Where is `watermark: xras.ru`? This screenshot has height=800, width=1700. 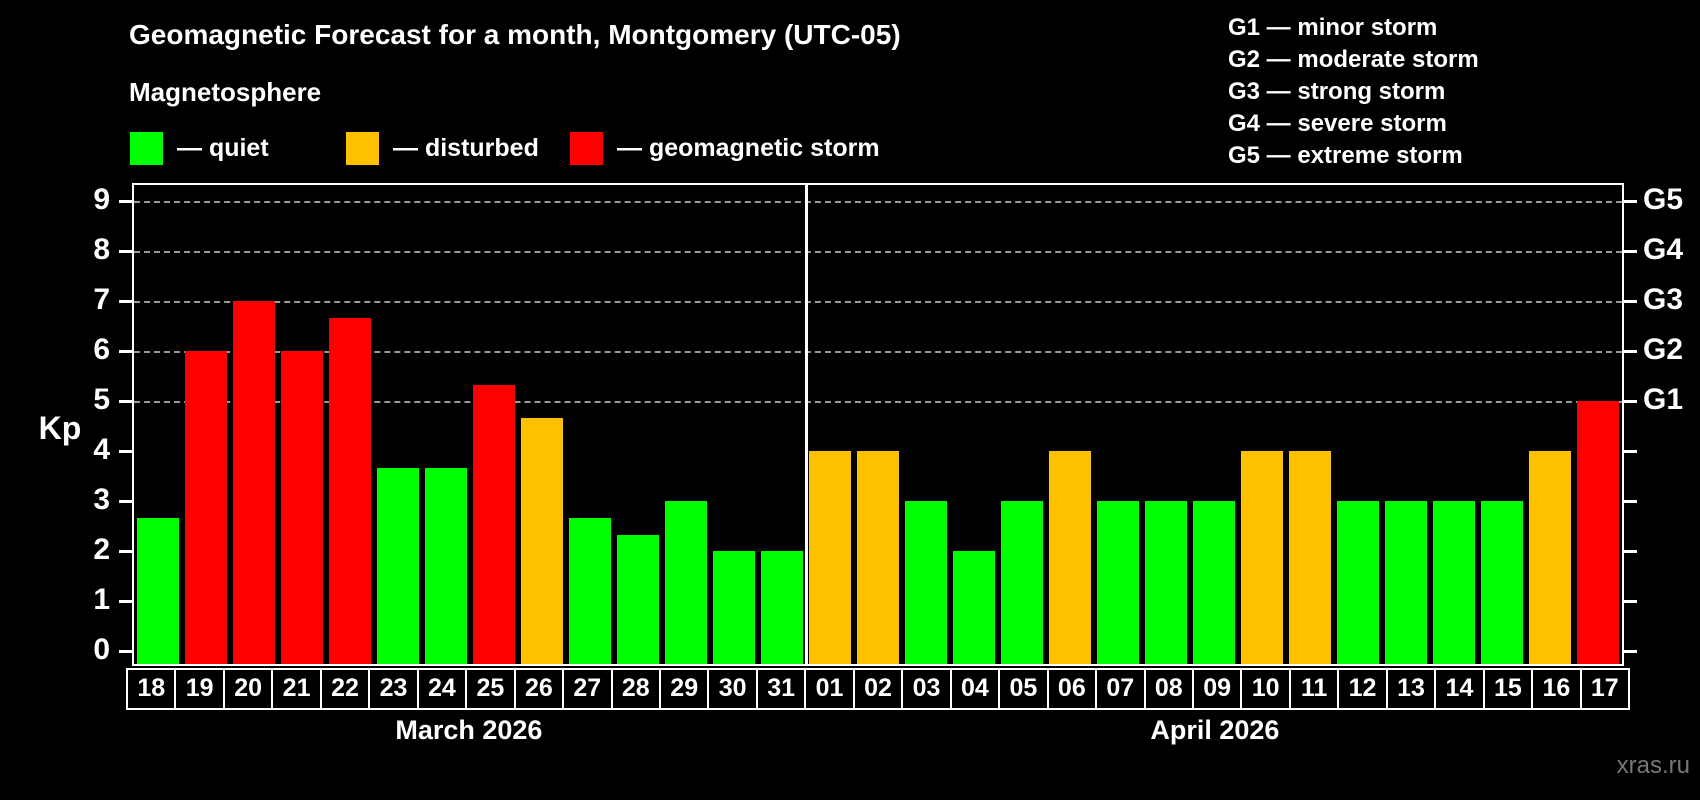 watermark: xras.ru is located at coordinates (1653, 765).